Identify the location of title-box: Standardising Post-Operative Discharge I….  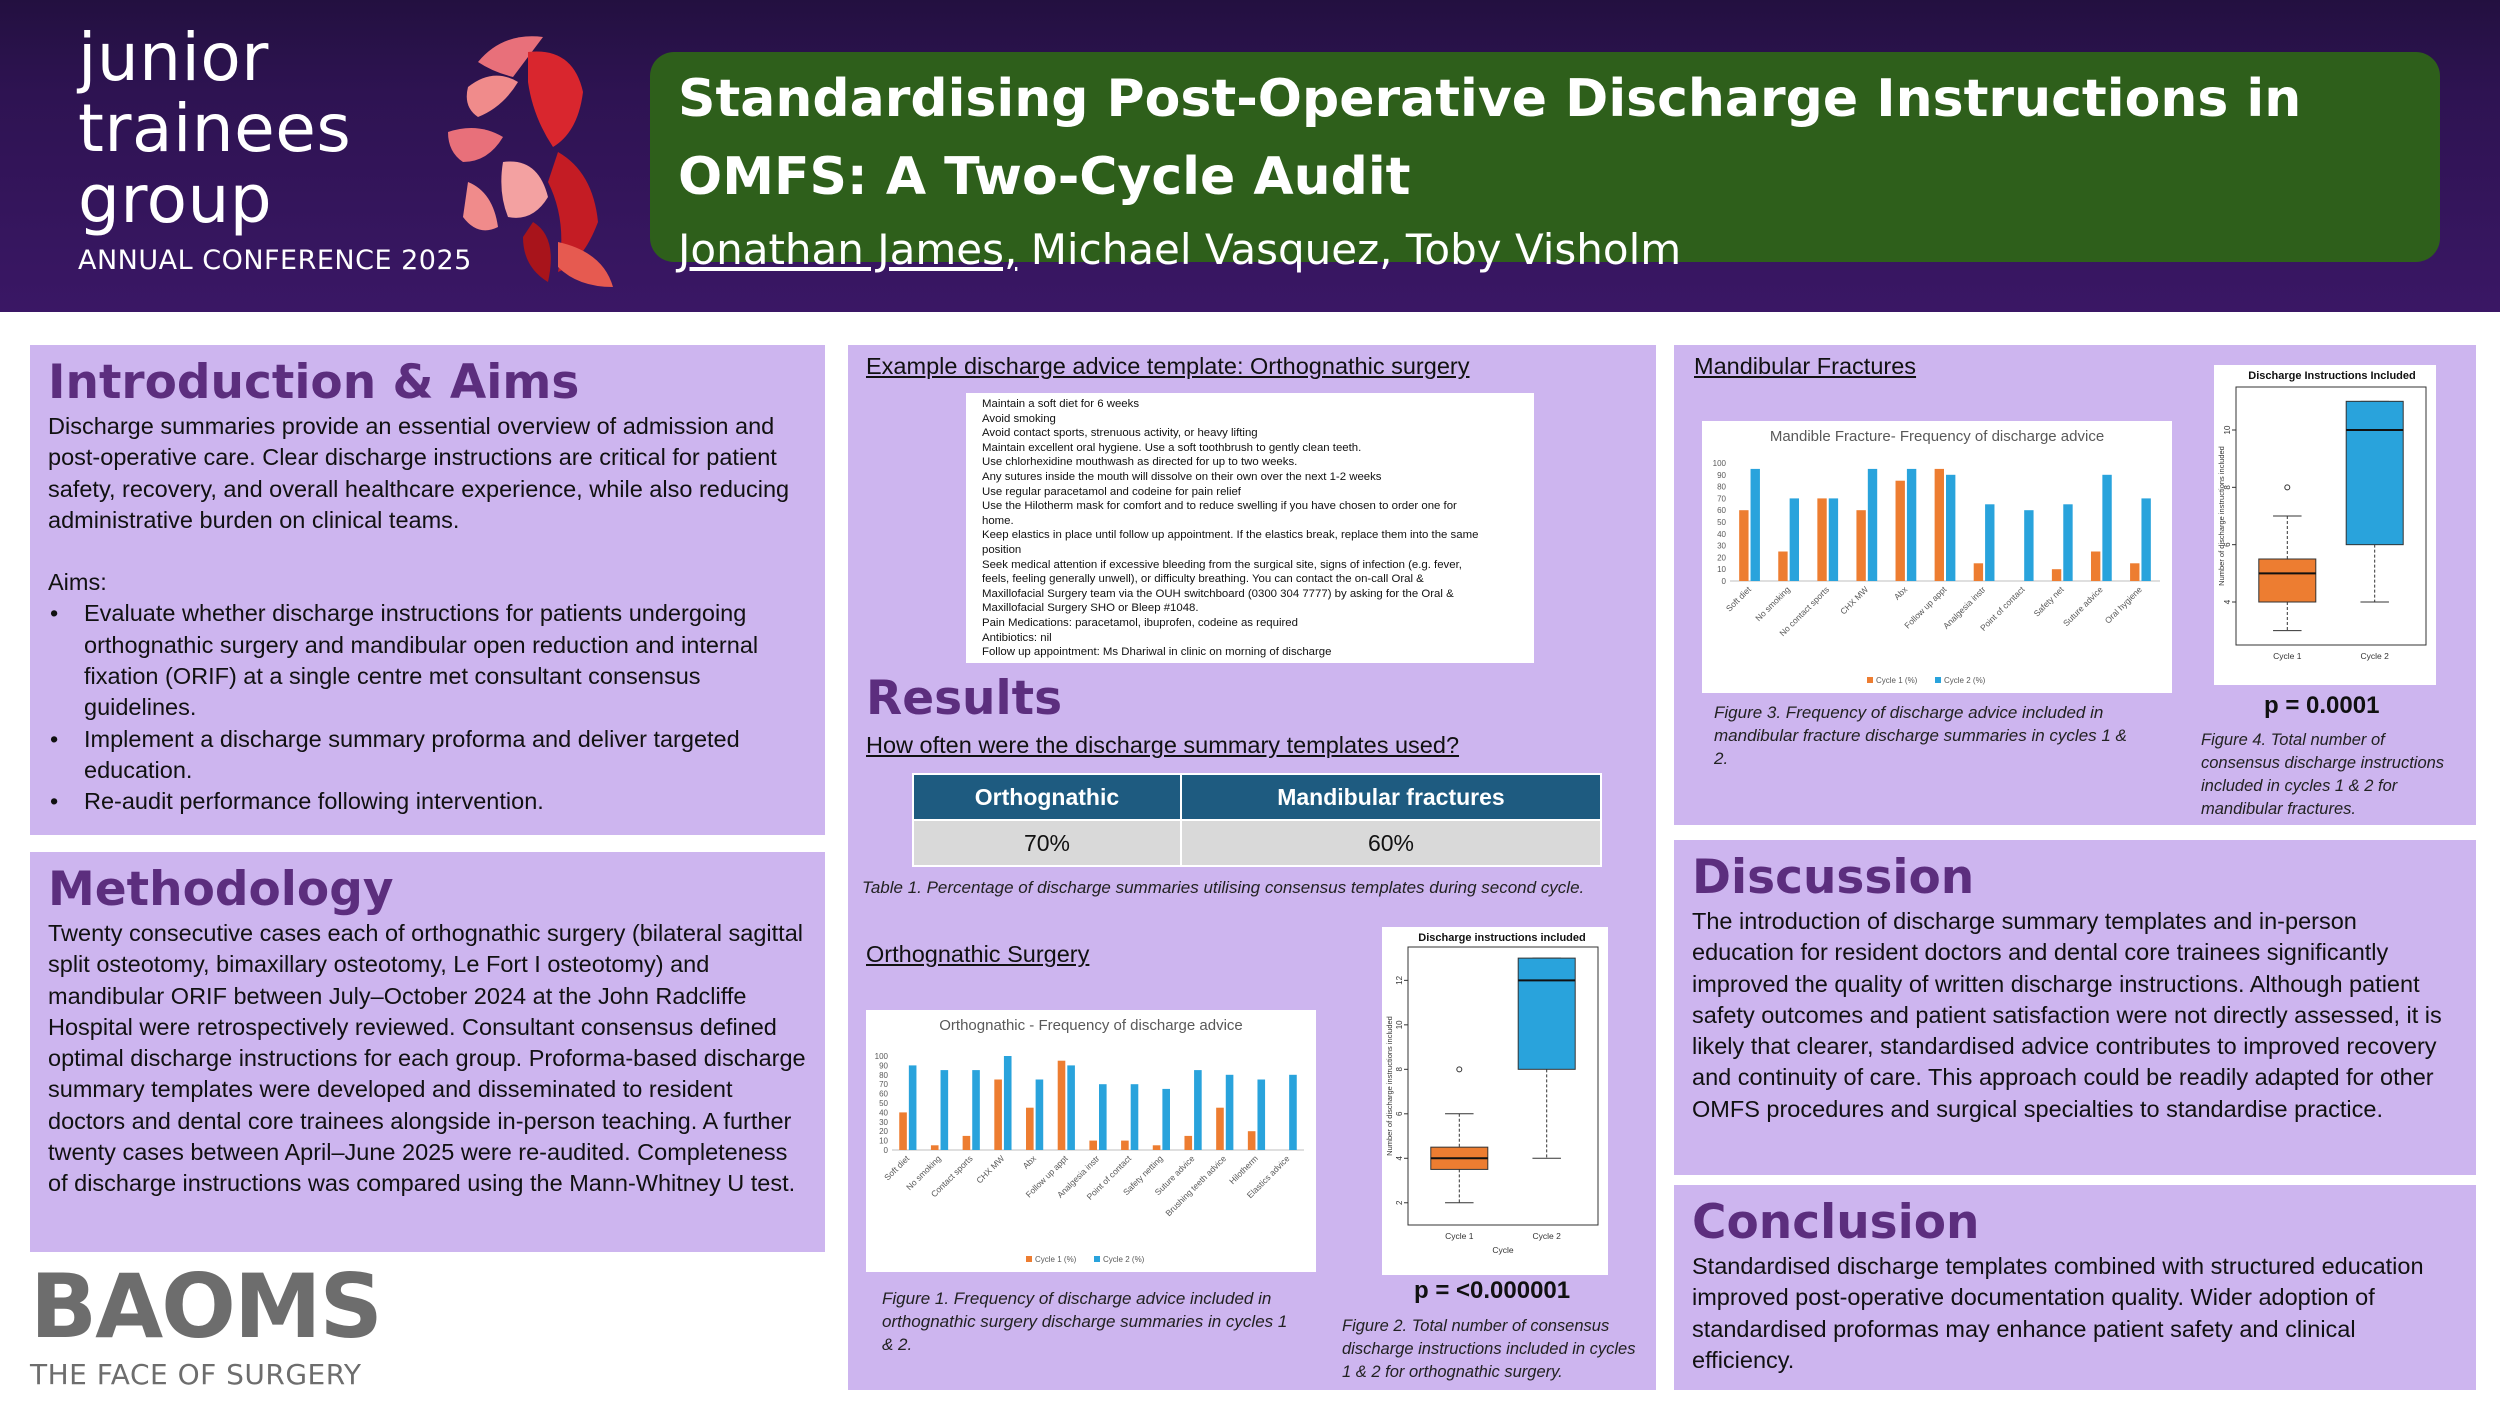
(1545, 163).